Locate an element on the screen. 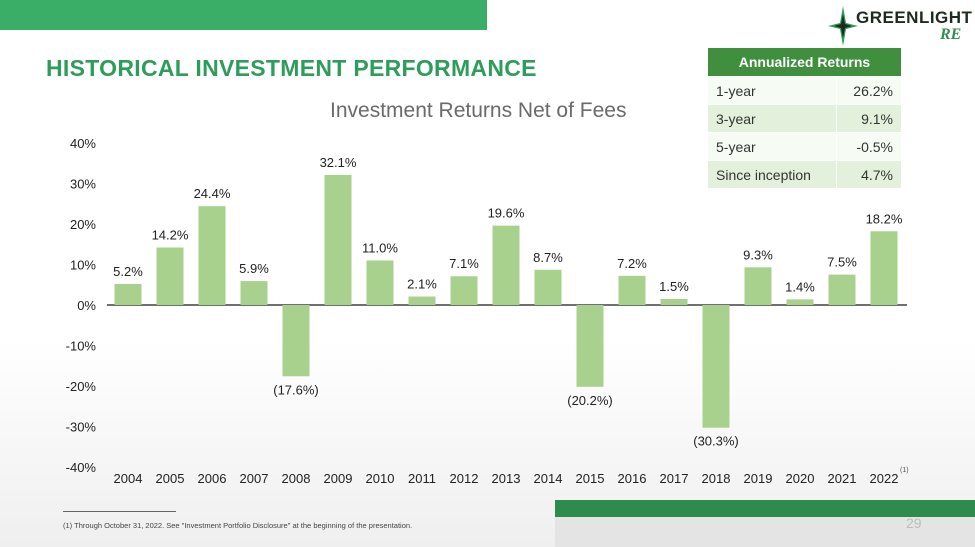  data-label: 19.6% is located at coordinates (506, 213).